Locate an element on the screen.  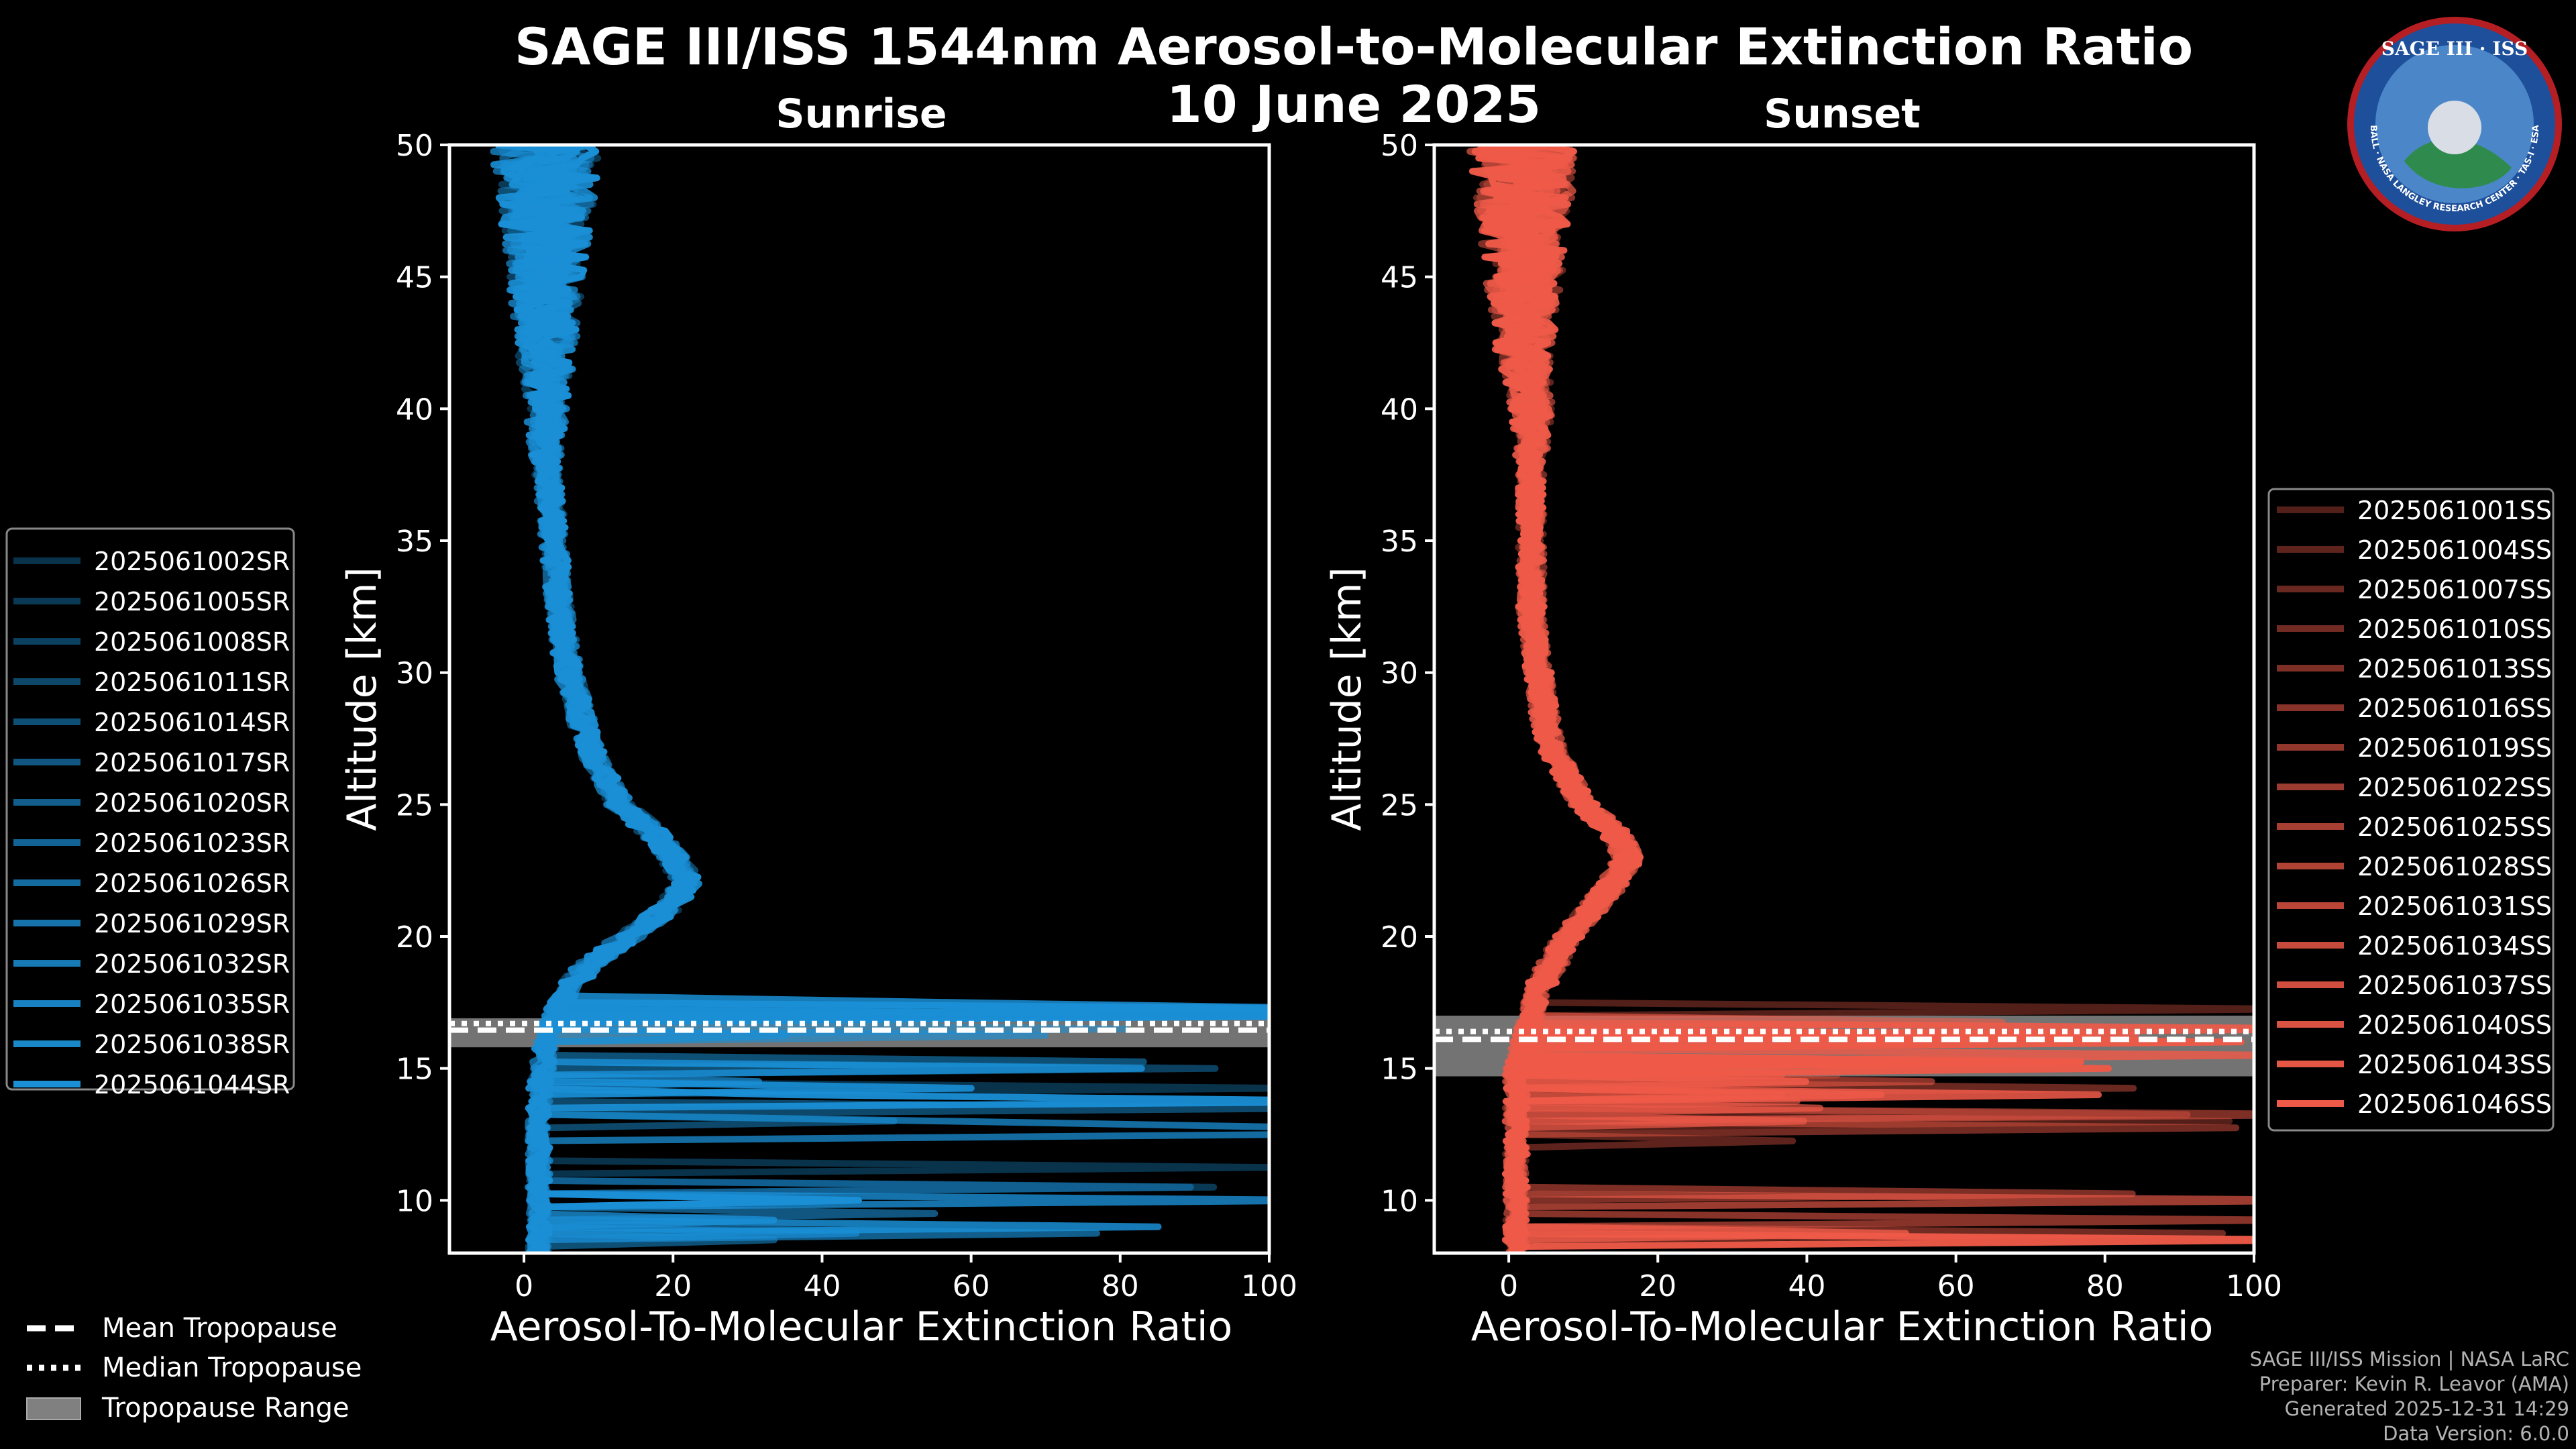
logo-title: SAGE III · ISS is located at coordinates (2454, 49).